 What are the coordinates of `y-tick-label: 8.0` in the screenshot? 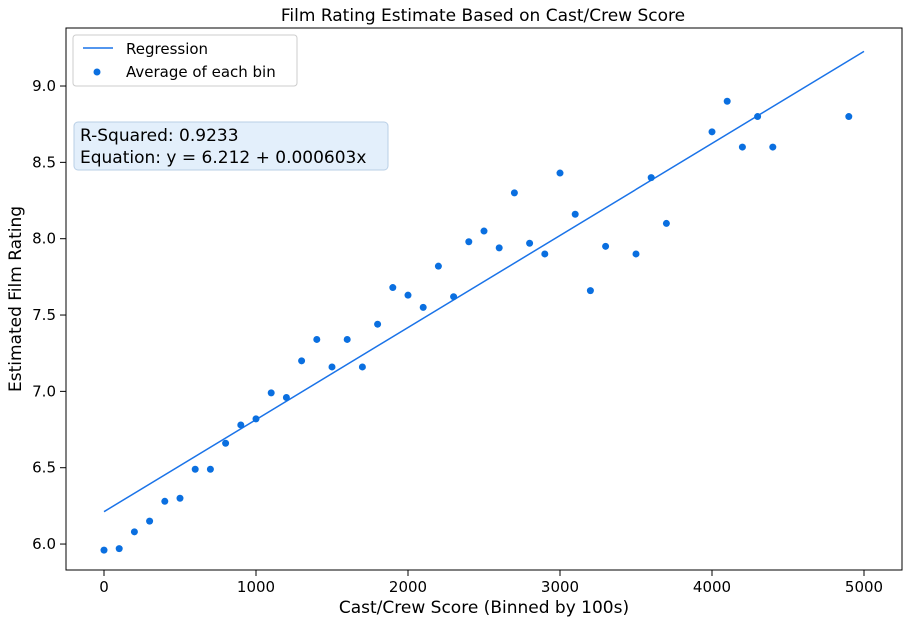 It's located at (44, 239).